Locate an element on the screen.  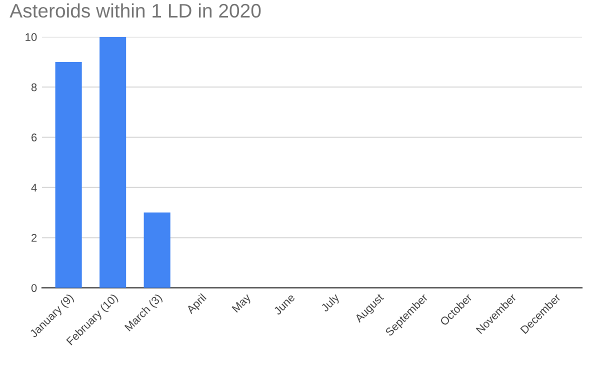
y-tick-label: 8 is located at coordinates (34, 87).